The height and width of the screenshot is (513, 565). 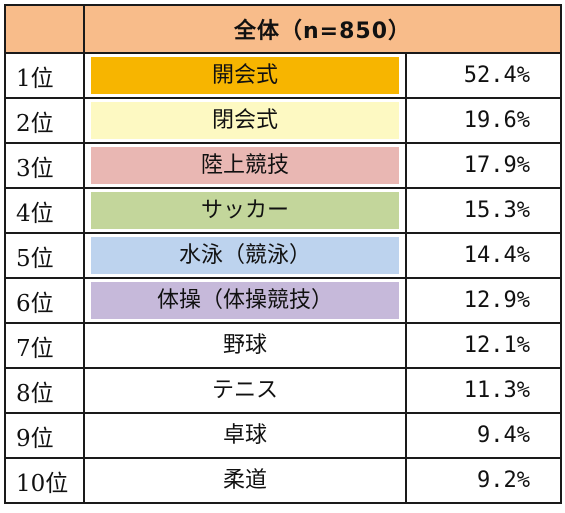 I want to click on sport-name-cell: 開会式, so click(x=245, y=75).